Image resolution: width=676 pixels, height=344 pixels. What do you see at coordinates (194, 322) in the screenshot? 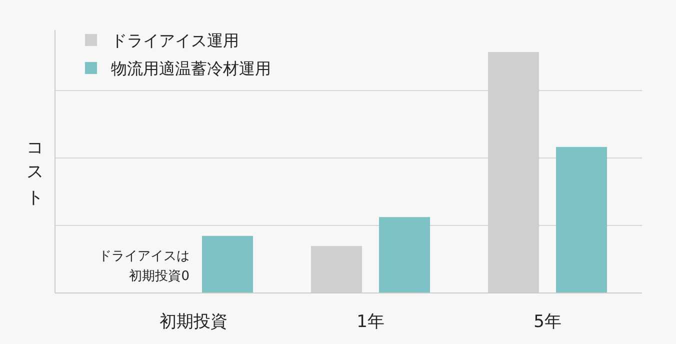
I see `x-tick-label: 初期投資` at bounding box center [194, 322].